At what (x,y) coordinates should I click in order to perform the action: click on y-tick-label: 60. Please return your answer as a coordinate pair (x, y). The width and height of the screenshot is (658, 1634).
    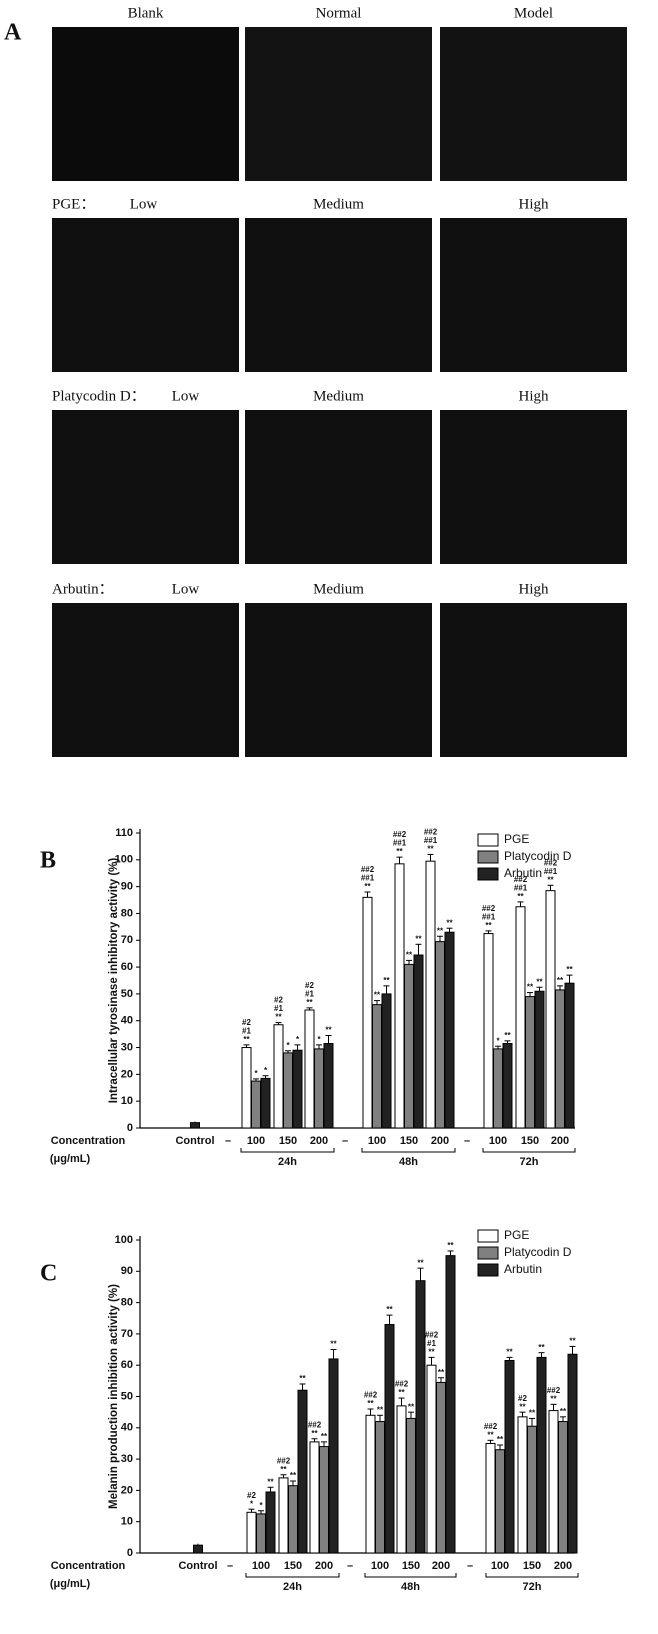
    Looking at the image, I should click on (127, 1365).